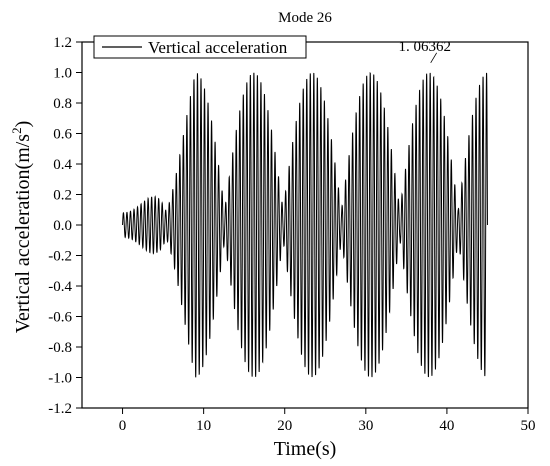 This screenshot has width=550, height=466. I want to click on y-tick-label: 0.2, so click(62, 196).